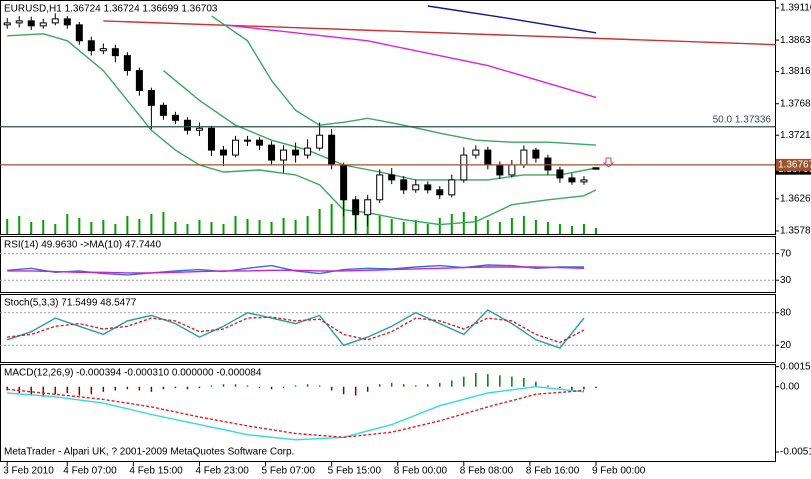 Image resolution: width=811 pixels, height=479 pixels. Describe the element at coordinates (795, 198) in the screenshot. I see `y-tick-label: 1.36260` at that location.